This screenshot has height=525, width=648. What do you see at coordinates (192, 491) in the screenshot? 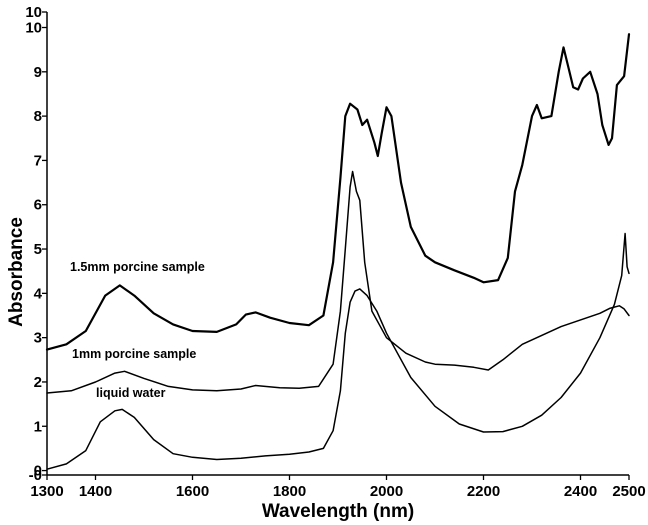
I see `x-tick-label: 1600` at bounding box center [192, 491].